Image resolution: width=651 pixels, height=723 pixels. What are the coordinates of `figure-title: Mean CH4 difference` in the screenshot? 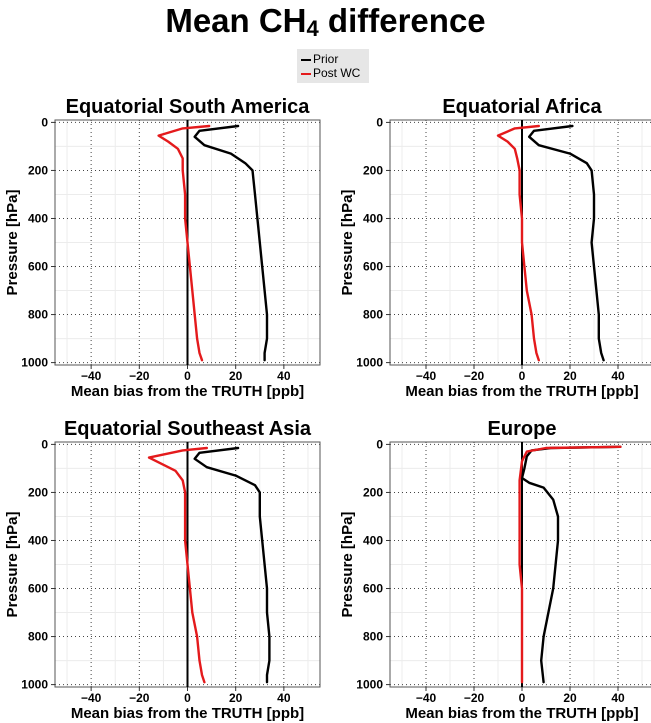 It's located at (325, 21).